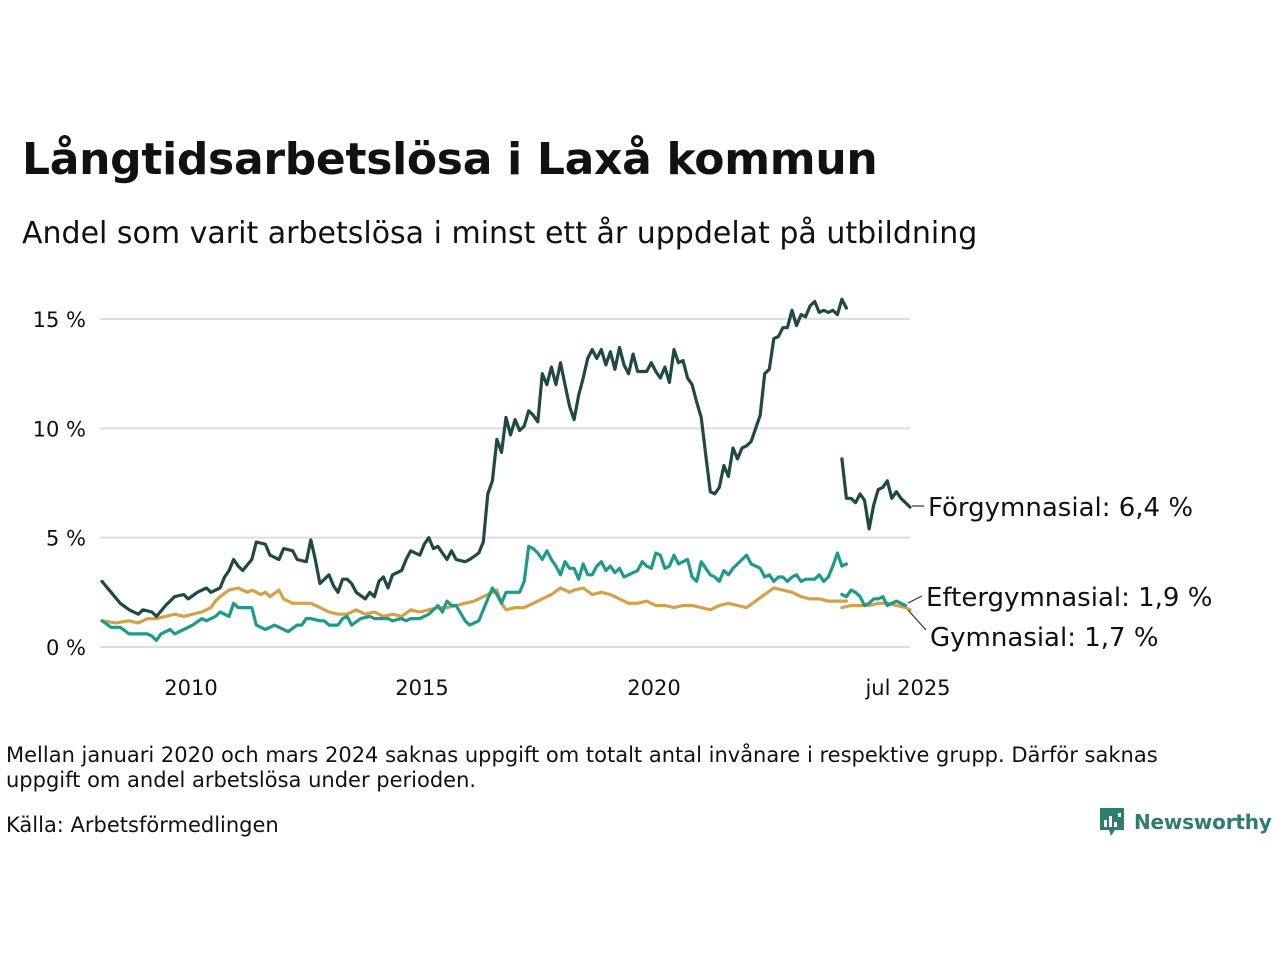 The width and height of the screenshot is (1280, 960). I want to click on x-tick-label: jul 2025, so click(907, 688).